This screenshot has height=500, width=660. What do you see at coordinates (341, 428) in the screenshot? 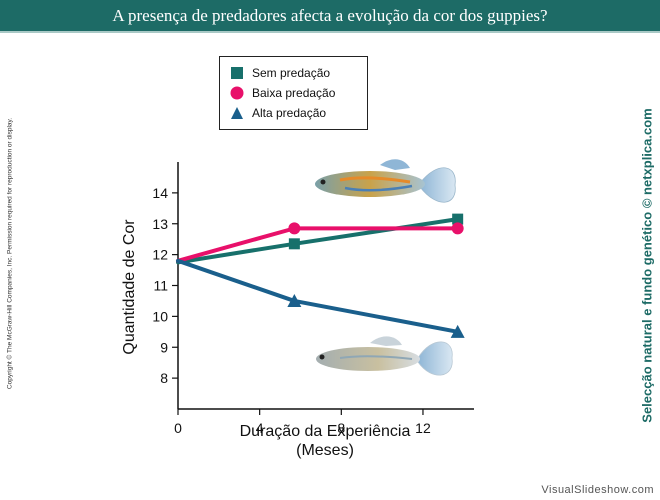
I see `x-tick-label: 8` at bounding box center [341, 428].